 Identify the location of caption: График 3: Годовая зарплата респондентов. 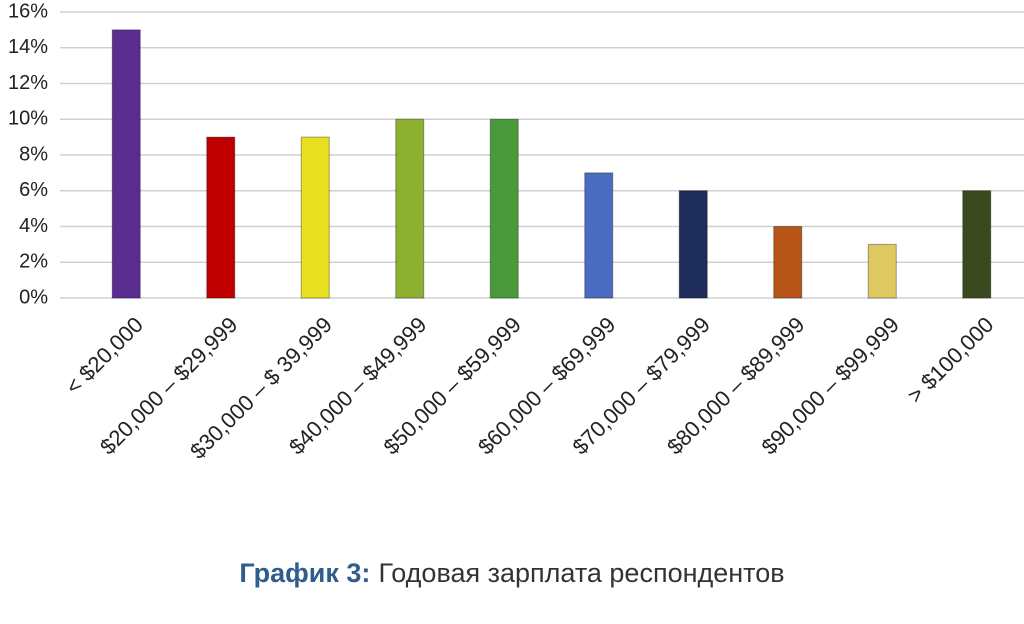
(511, 573).